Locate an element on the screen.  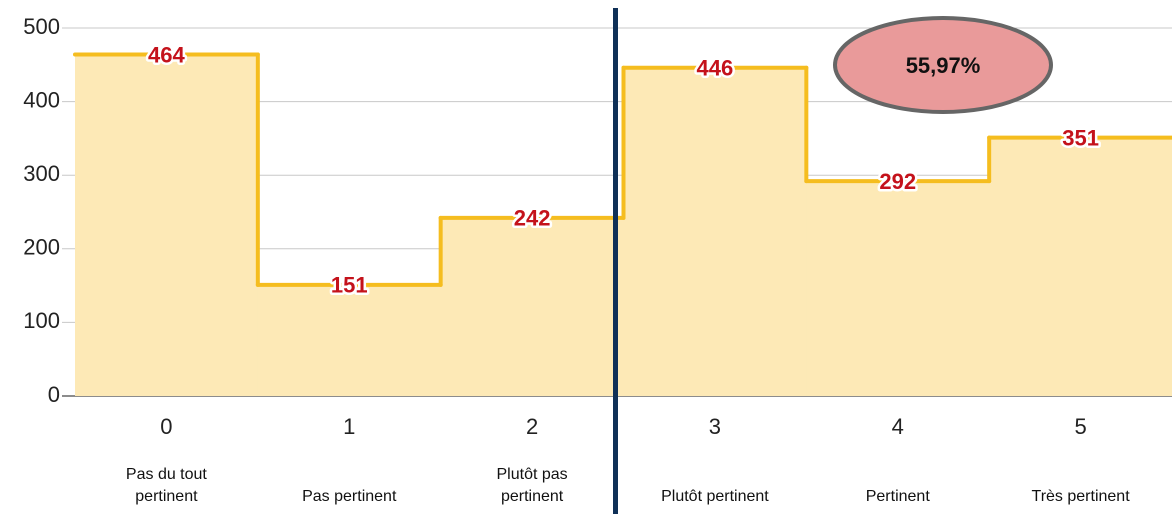
category-description: Très pertinent is located at coordinates (1080, 496).